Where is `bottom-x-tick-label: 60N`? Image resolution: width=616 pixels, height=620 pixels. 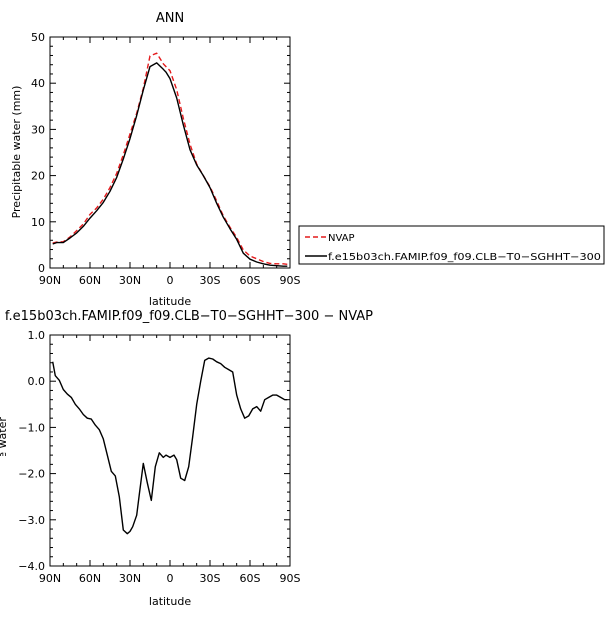 bottom-x-tick-label: 60N is located at coordinates (90, 578).